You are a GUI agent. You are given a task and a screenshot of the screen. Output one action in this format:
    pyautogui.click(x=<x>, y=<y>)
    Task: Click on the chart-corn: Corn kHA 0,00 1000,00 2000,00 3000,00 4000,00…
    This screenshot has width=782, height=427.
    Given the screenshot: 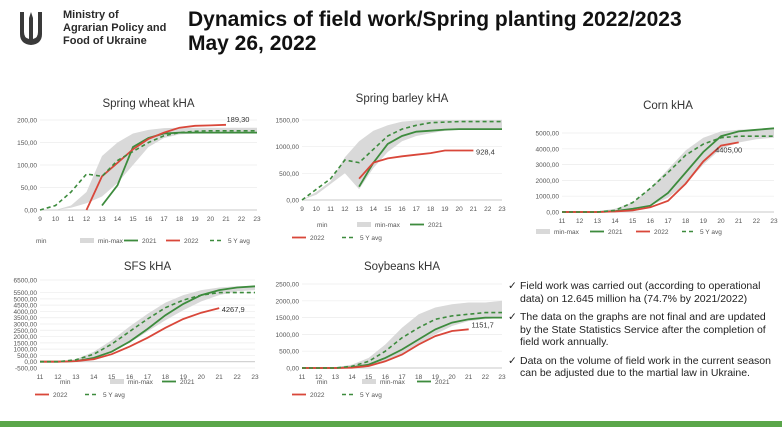 What is the action you would take?
    pyautogui.click(x=647, y=170)
    